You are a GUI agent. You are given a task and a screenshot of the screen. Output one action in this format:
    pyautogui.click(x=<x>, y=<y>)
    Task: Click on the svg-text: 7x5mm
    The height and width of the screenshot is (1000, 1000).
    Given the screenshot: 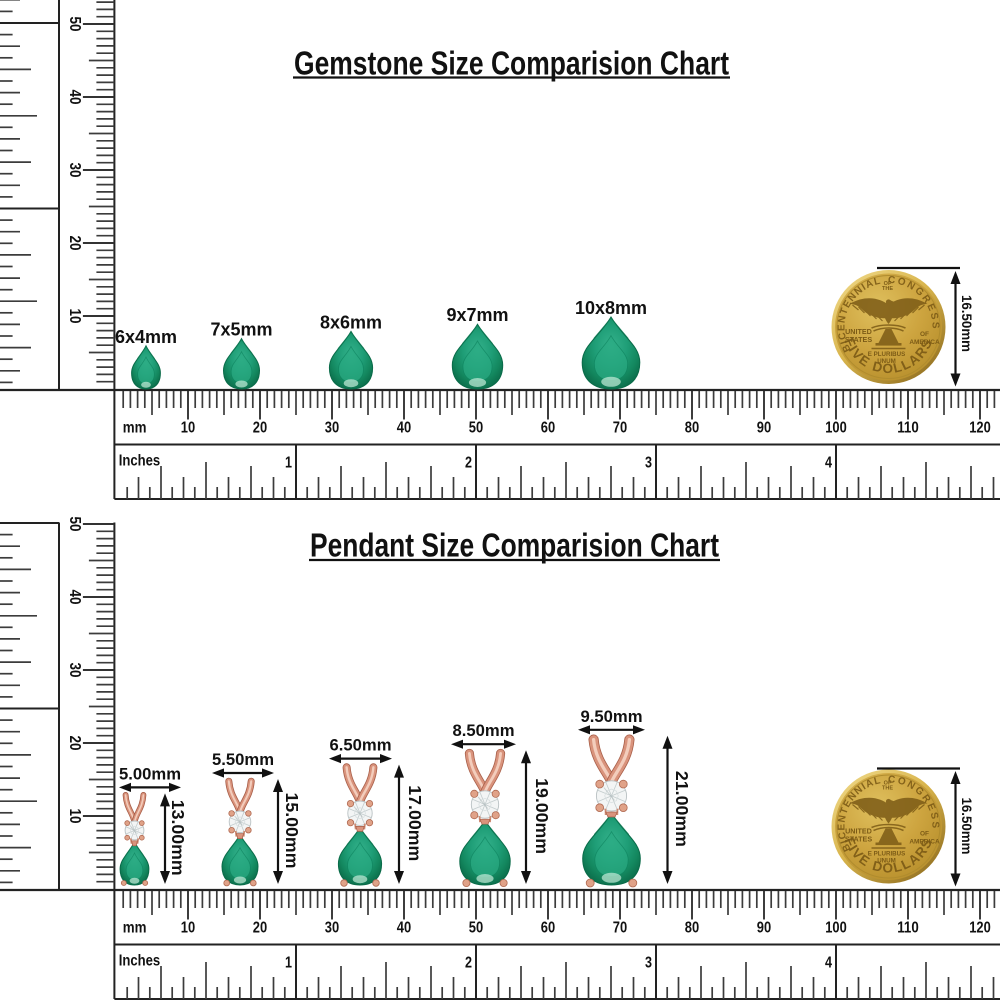 What is the action you would take?
    pyautogui.click(x=241, y=330)
    